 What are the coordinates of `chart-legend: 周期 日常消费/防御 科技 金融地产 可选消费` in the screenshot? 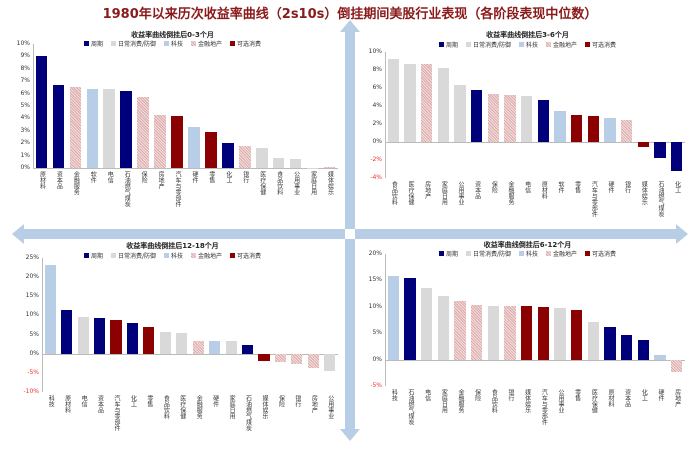 It's located at (527, 44).